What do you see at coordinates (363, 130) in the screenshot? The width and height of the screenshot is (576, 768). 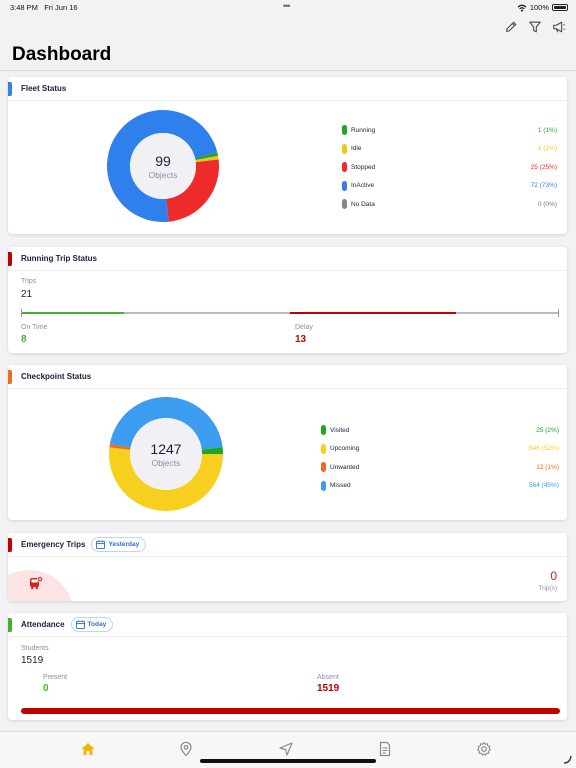 I see `legend-label: Running` at bounding box center [363, 130].